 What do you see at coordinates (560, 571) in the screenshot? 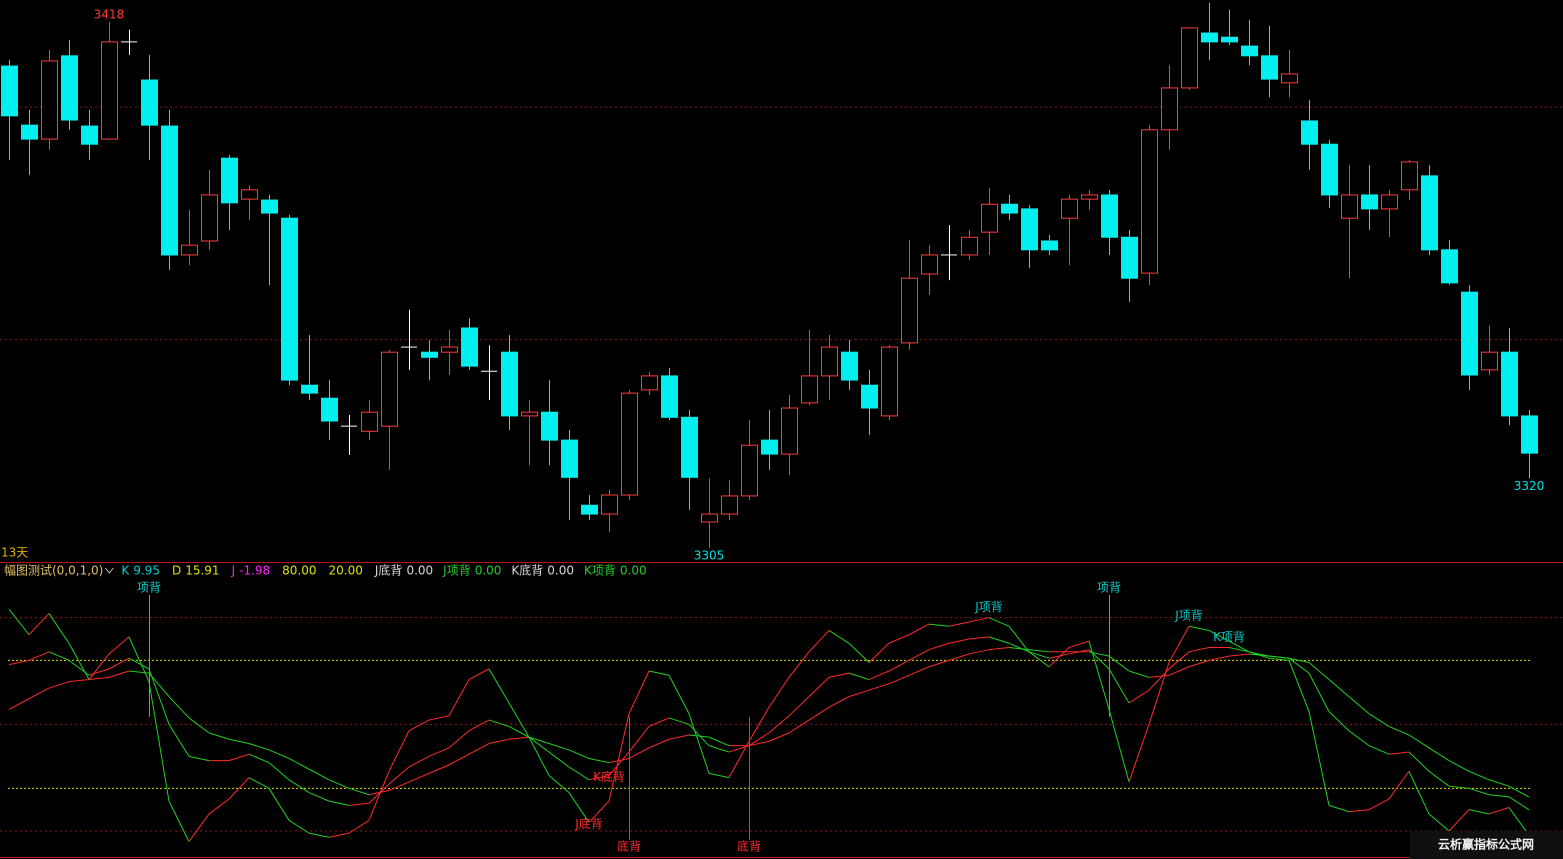
I see `legend-text: 0.00` at bounding box center [560, 571].